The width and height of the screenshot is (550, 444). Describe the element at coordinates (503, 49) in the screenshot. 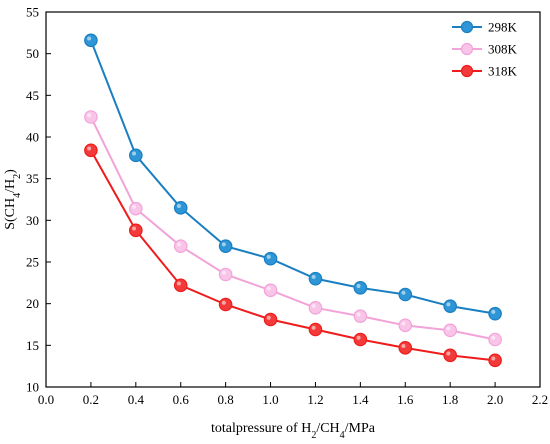

I see `legend-label: 308K` at that location.